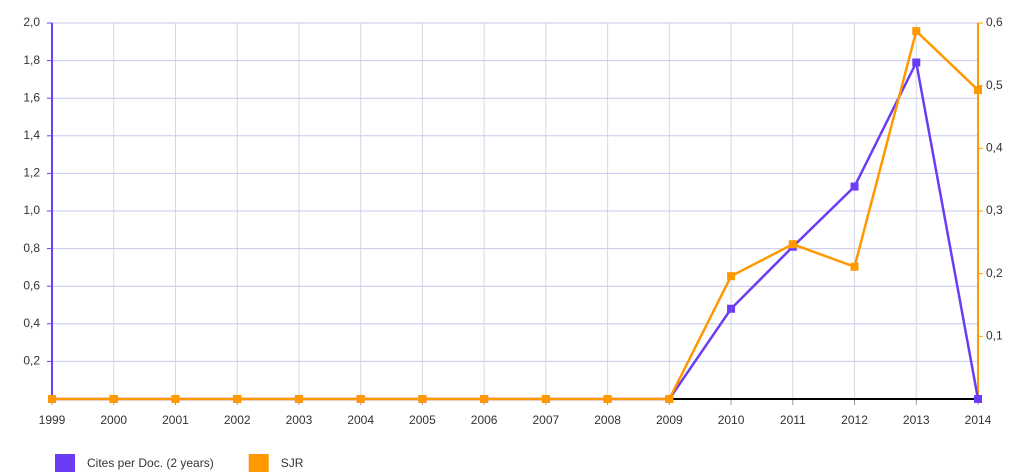 This screenshot has width=1016, height=474. What do you see at coordinates (113, 420) in the screenshot?
I see `x-tick-label: 2000` at bounding box center [113, 420].